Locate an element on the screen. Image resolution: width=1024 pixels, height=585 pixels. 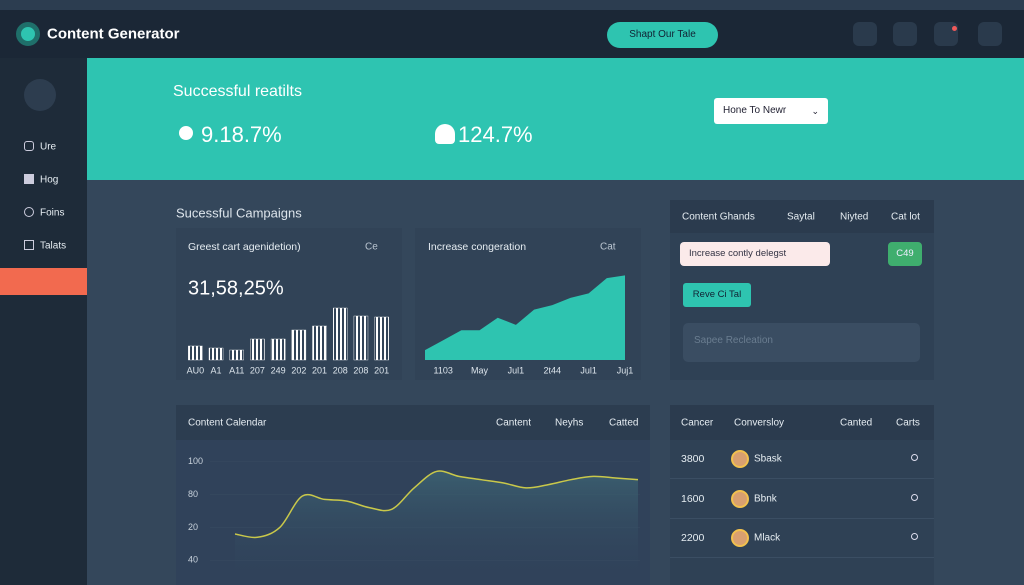
tab: Neyhs is located at coordinates (569, 423).